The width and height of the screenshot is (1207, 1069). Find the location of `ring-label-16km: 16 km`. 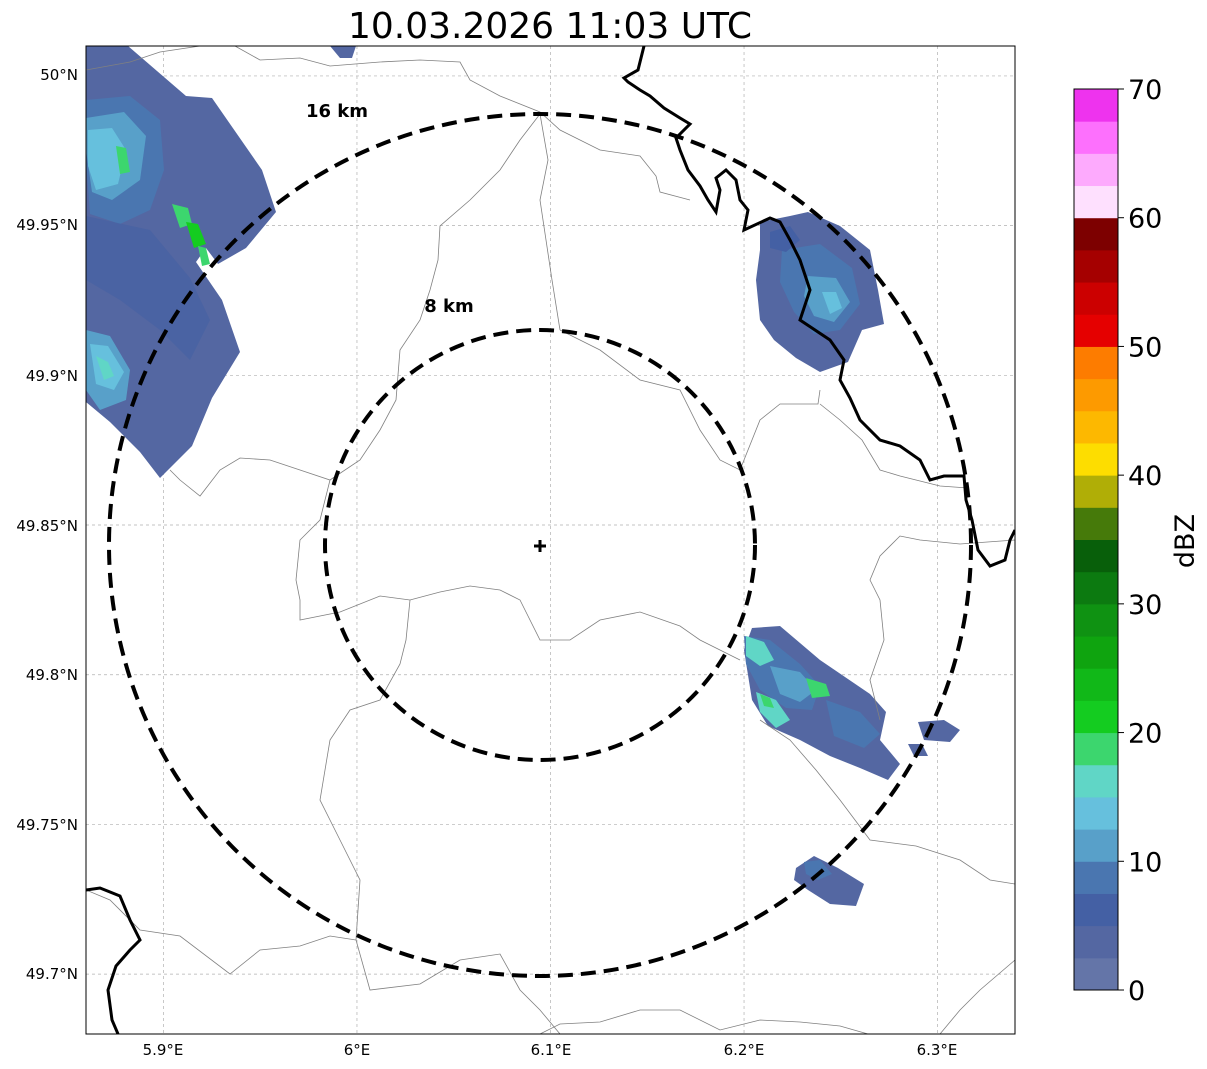

ring-label-16km: 16 km is located at coordinates (337, 111).